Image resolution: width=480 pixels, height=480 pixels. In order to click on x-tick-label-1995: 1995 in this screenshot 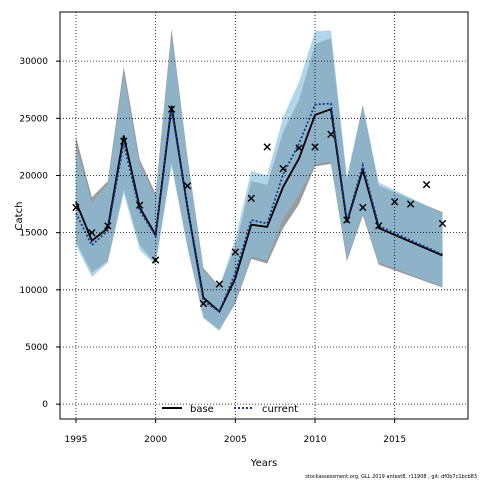, I will do `click(75, 440)`.